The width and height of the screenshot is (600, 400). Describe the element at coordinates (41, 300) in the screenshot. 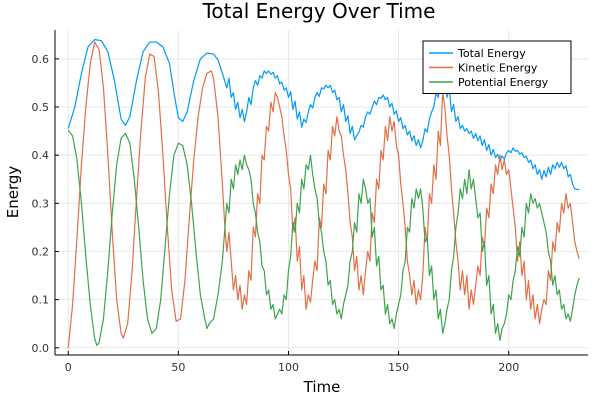

I see `y-tick-label: 0.1` at that location.